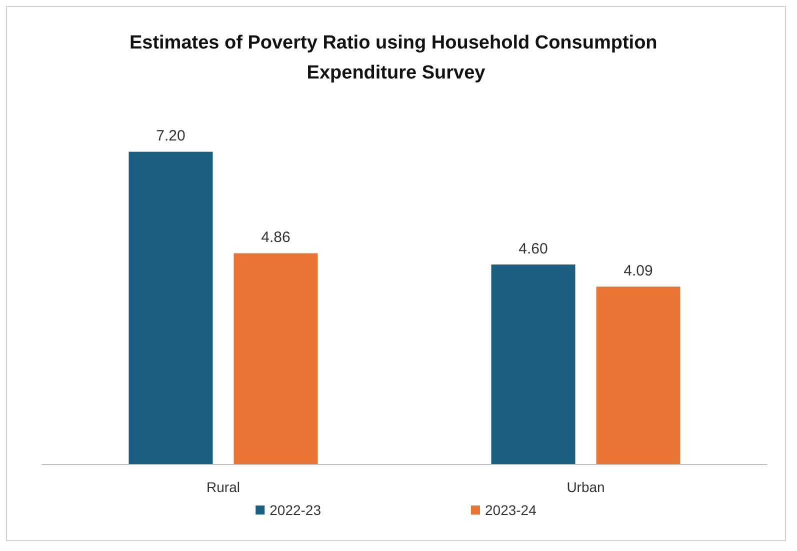  What do you see at coordinates (296, 510) in the screenshot?
I see `legend-label: 2022-23` at bounding box center [296, 510].